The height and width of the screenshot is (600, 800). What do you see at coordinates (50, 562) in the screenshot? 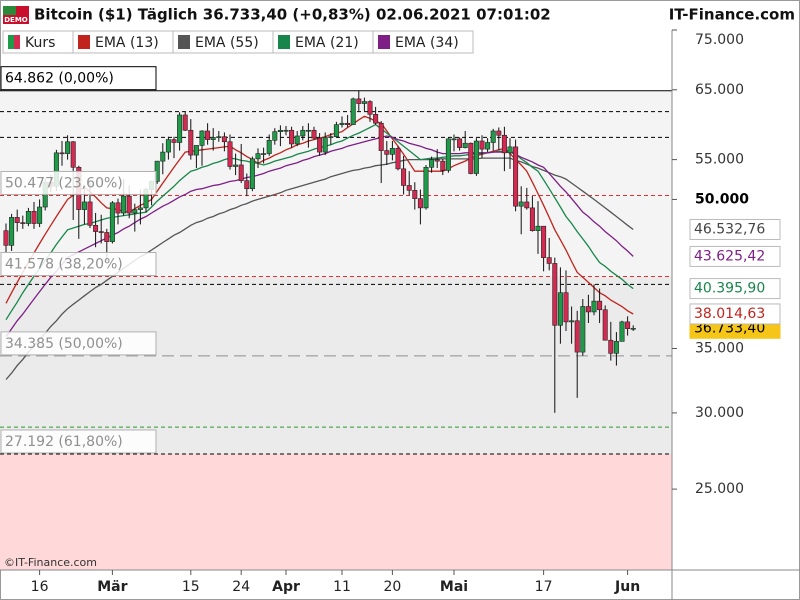
I see `footer: ©IT-Finance.com` at bounding box center [50, 562].